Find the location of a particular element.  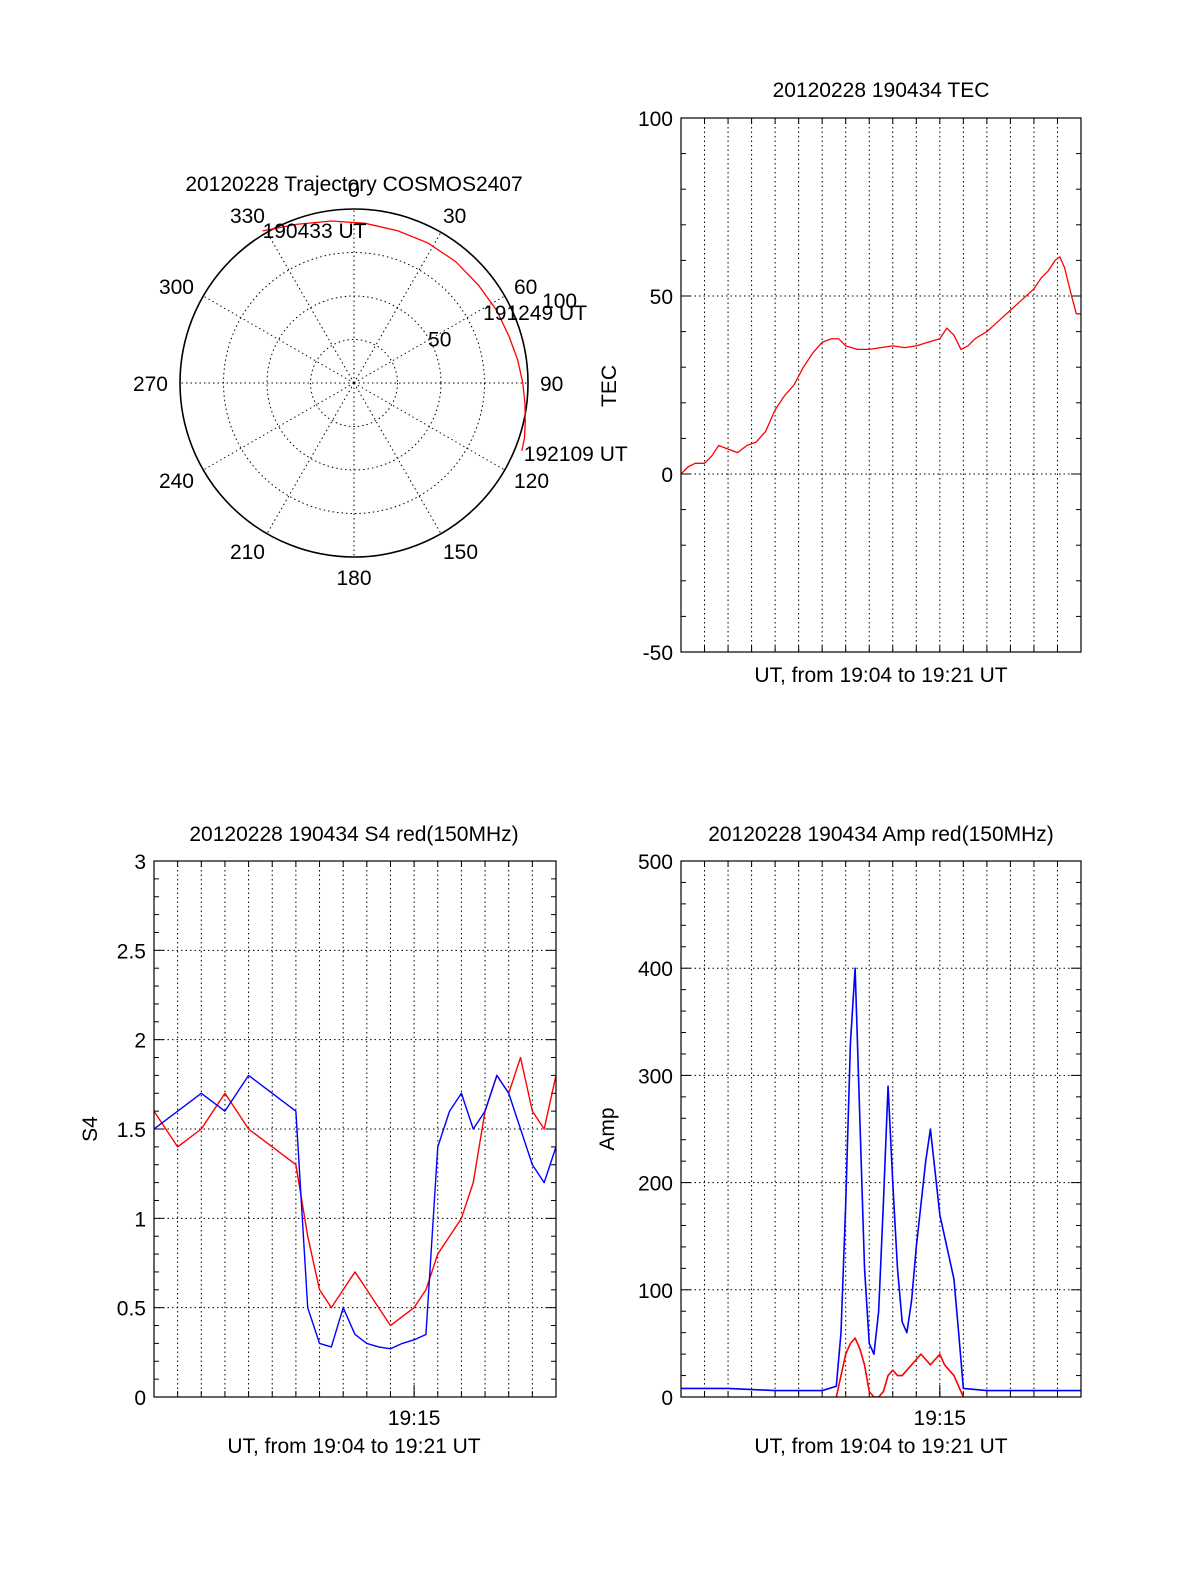

polar-angle-label-270: 270 is located at coordinates (150, 384).